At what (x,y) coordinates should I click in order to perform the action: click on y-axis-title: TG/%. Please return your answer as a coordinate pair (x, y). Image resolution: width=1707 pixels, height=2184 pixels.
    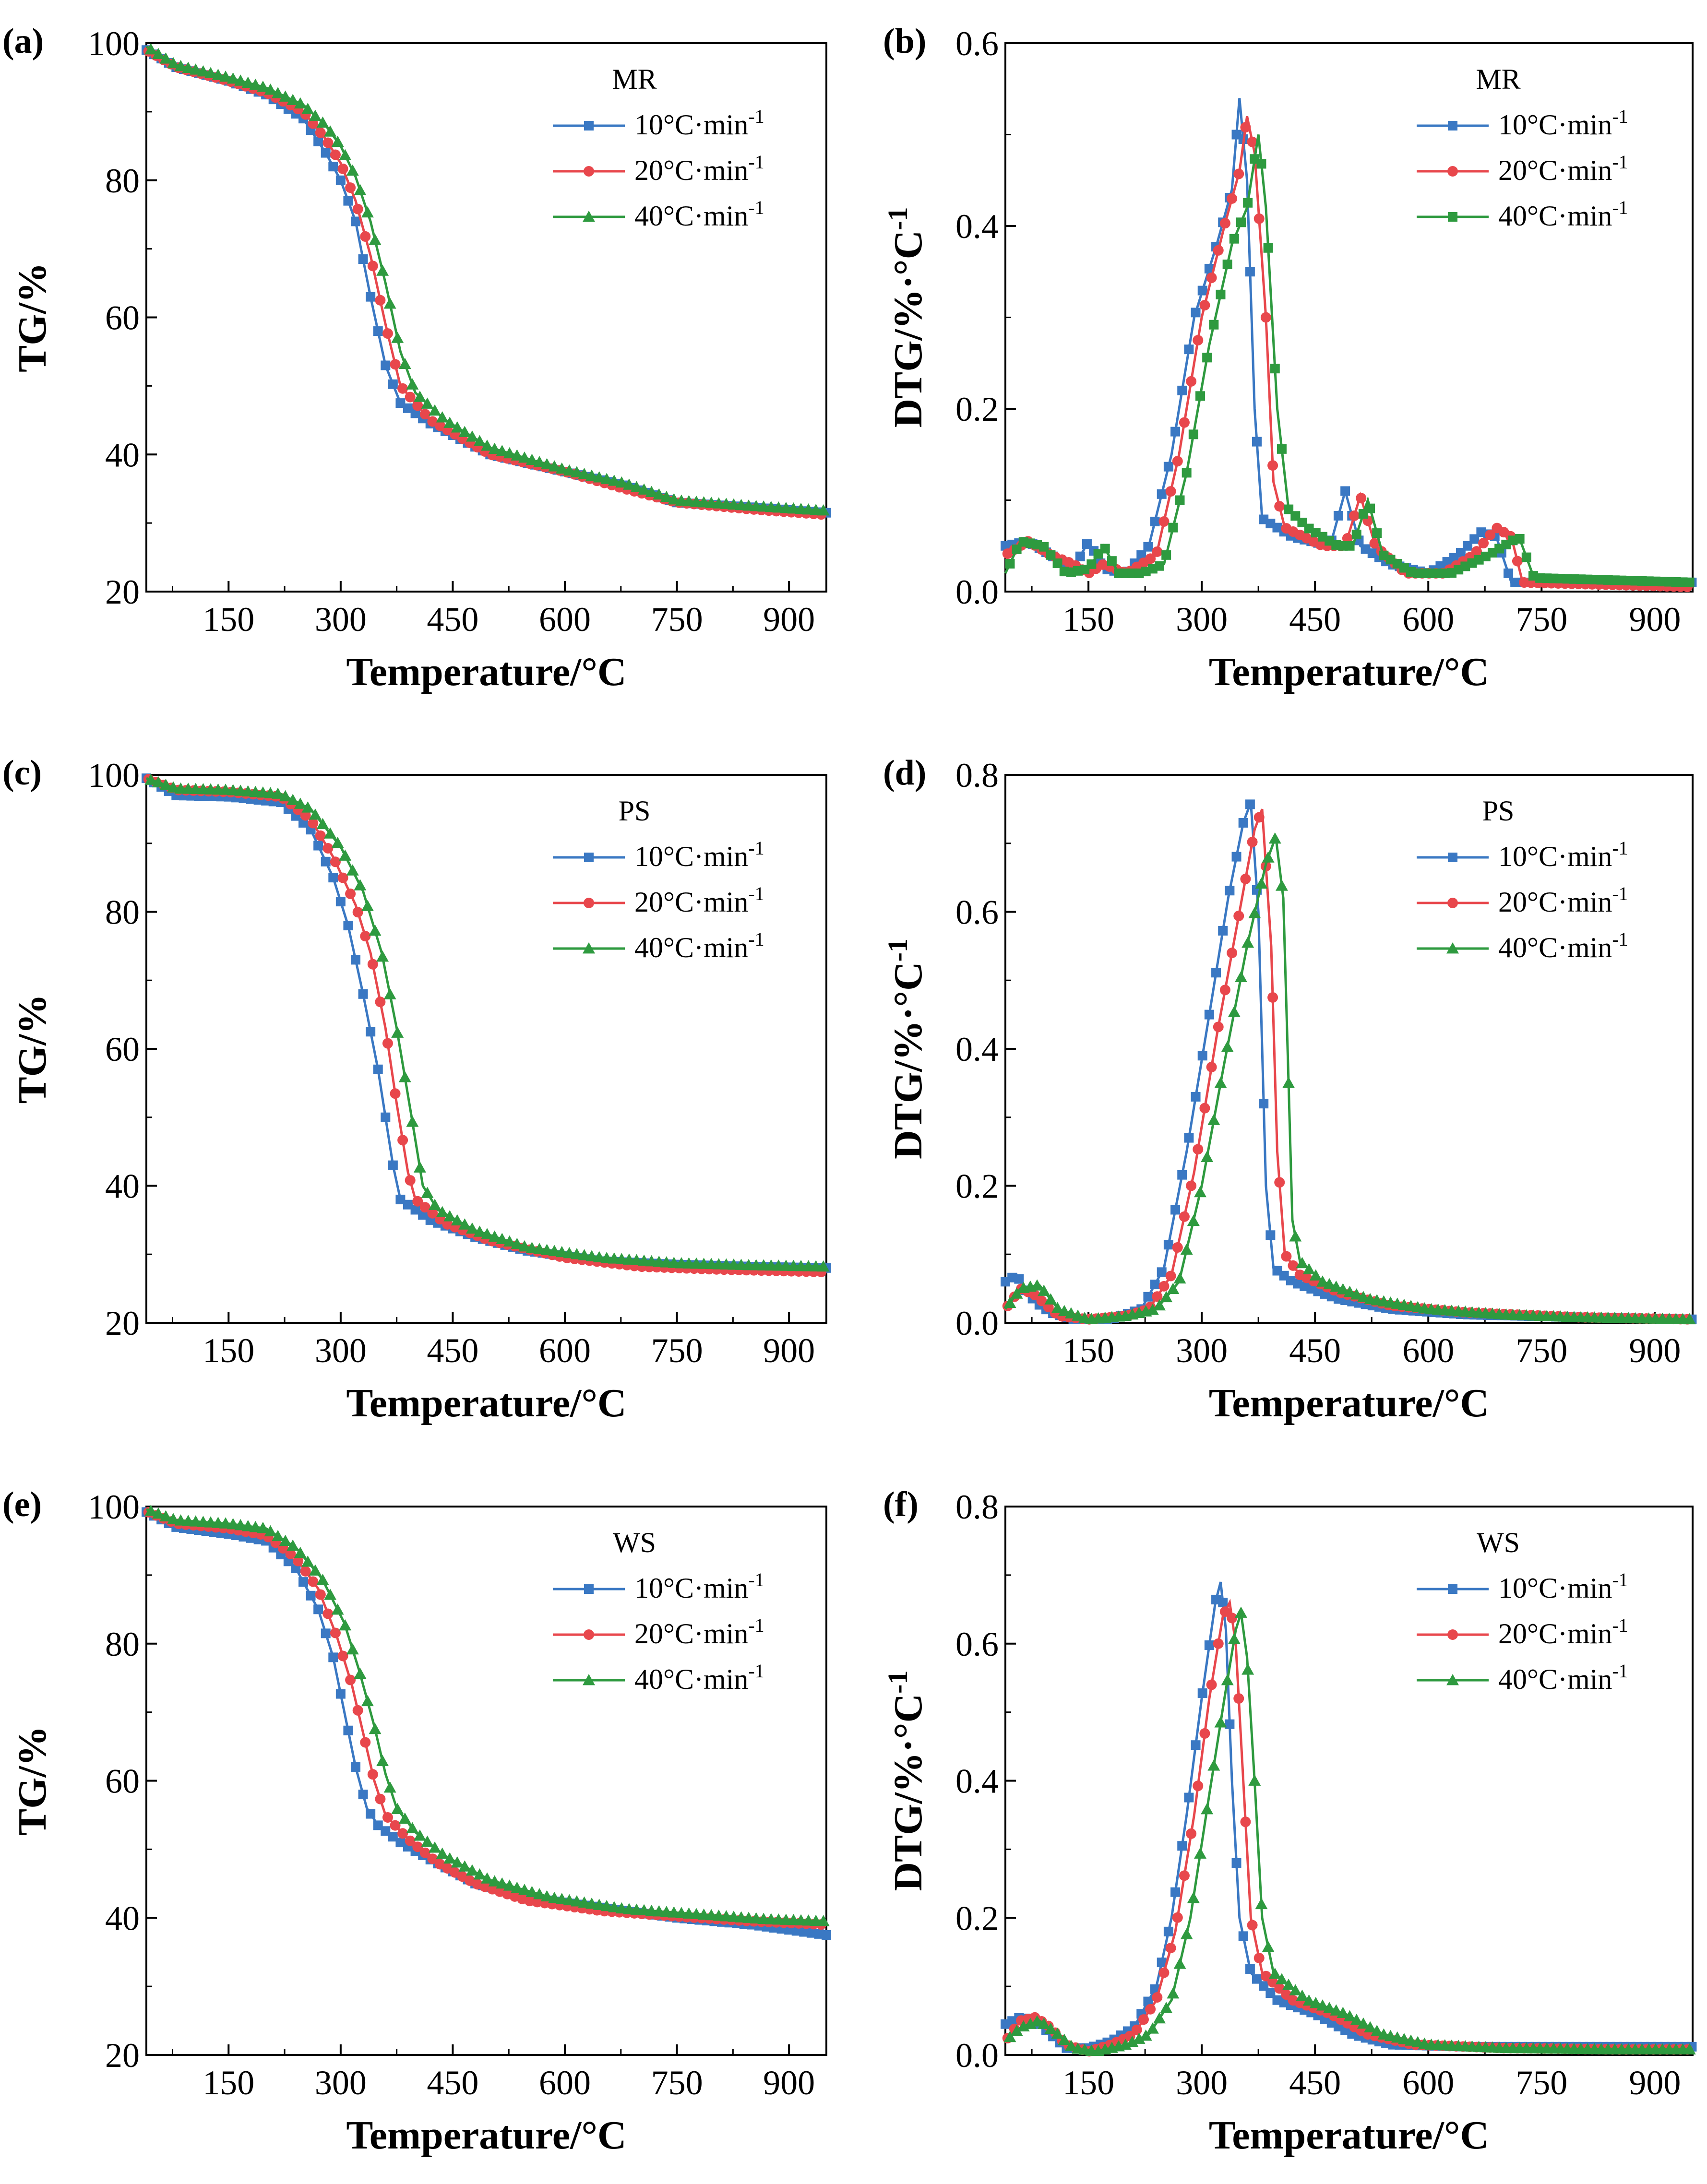
    Looking at the image, I should click on (32, 1049).